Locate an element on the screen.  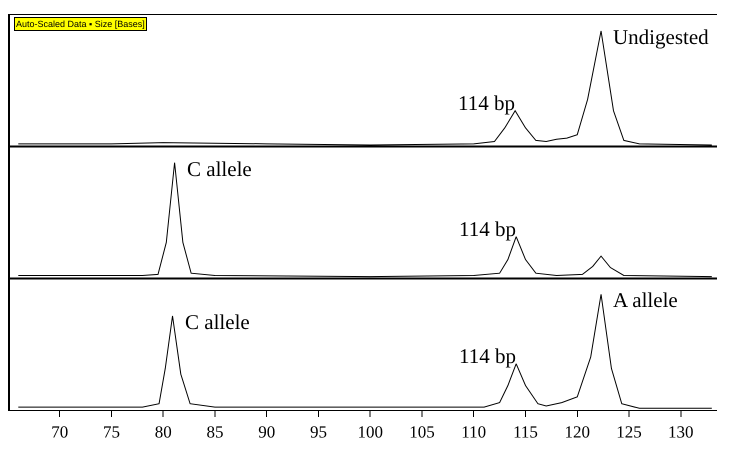
x-tick-label: 95 is located at coordinates (318, 432).